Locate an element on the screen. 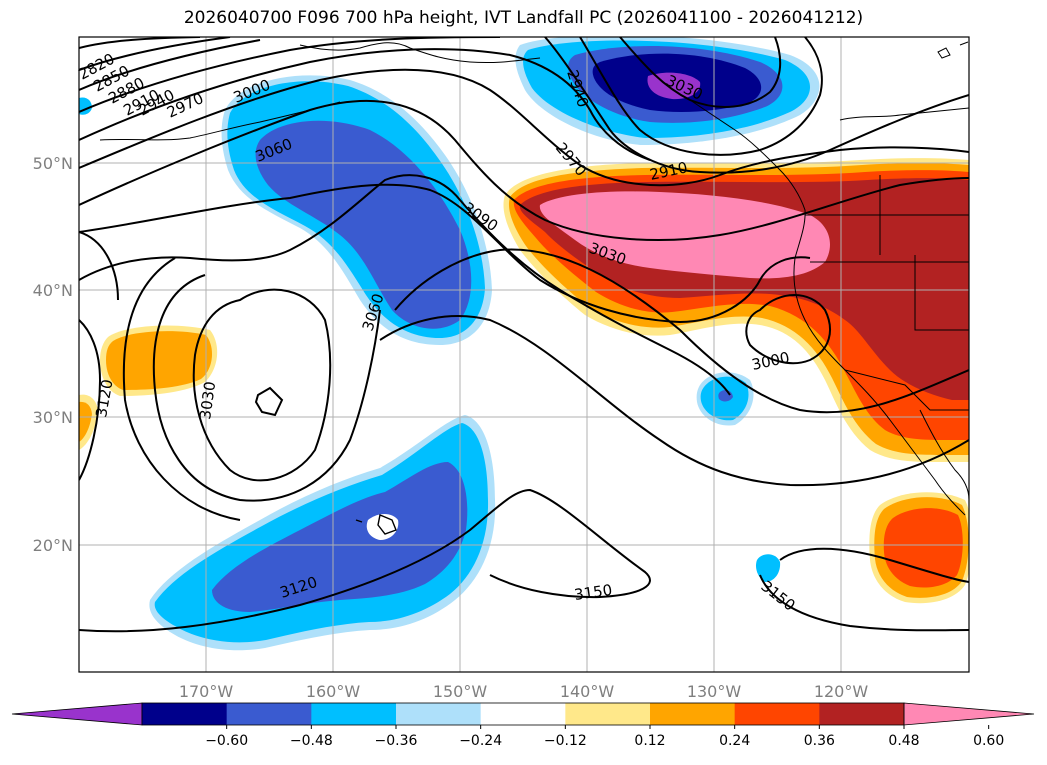  lon-label-150w: 150°W is located at coordinates (460, 691).